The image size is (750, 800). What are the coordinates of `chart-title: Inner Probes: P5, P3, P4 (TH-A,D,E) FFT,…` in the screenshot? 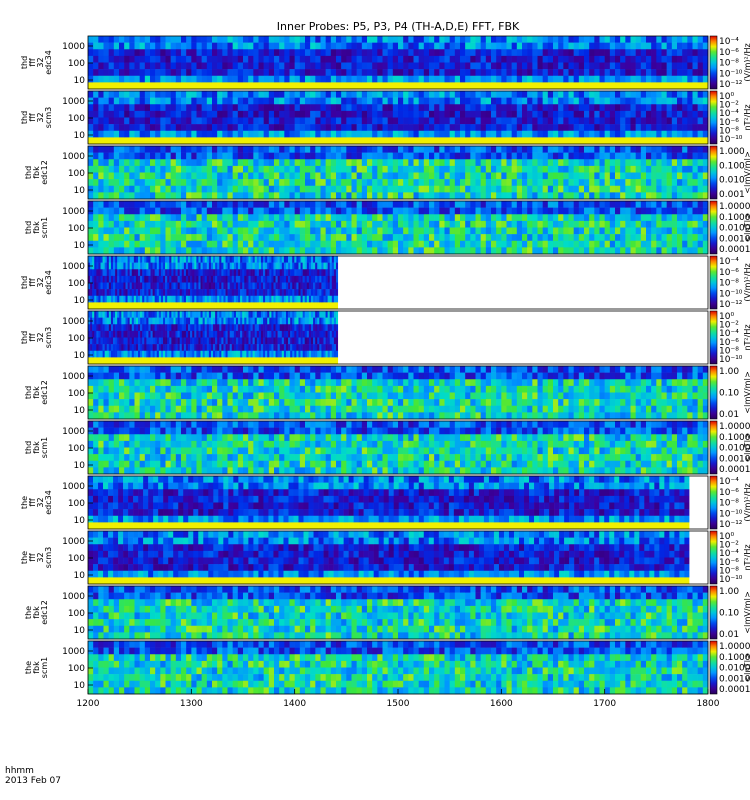 It's located at (398, 26).